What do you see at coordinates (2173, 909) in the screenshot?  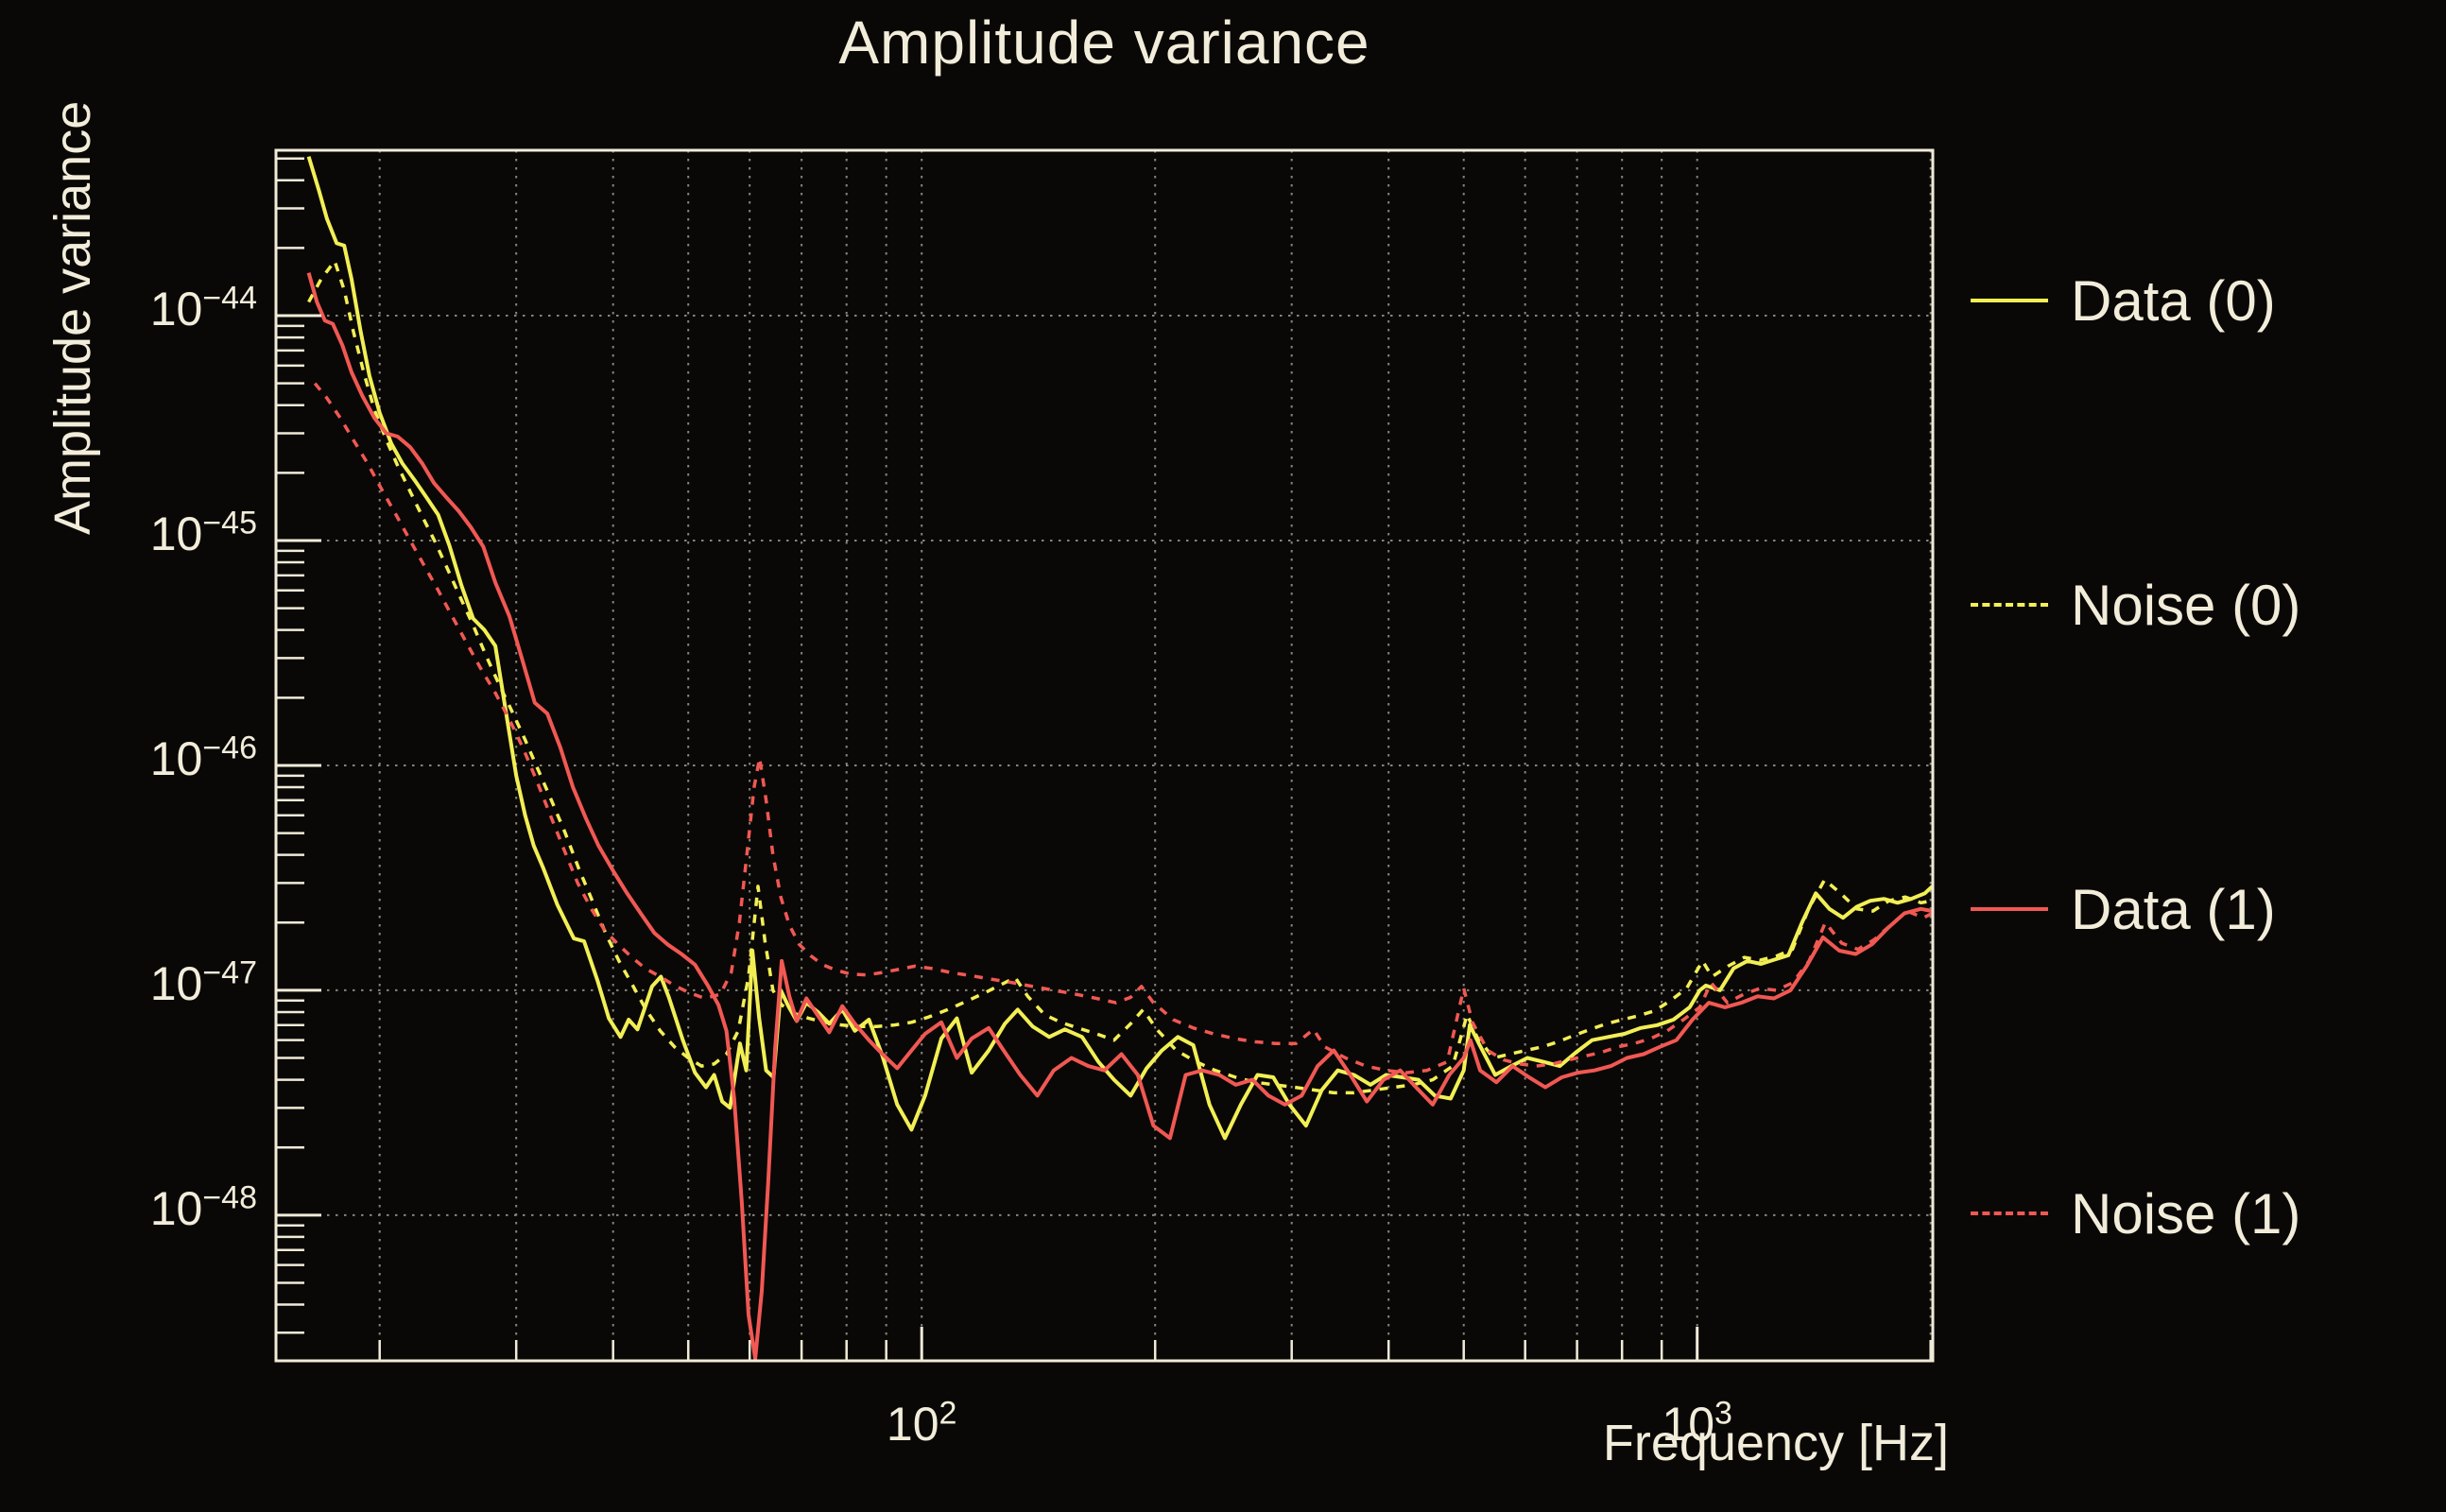 I see `legend-label-data-1: Data (1)` at bounding box center [2173, 909].